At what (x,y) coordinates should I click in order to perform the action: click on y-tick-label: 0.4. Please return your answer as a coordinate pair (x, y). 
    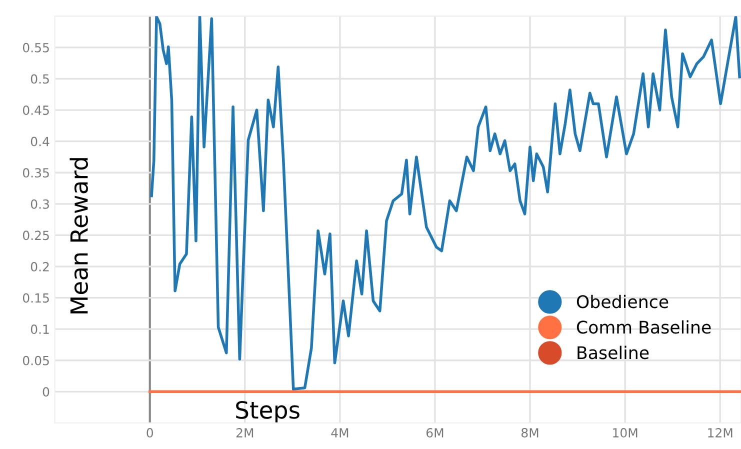
    Looking at the image, I should click on (40, 141).